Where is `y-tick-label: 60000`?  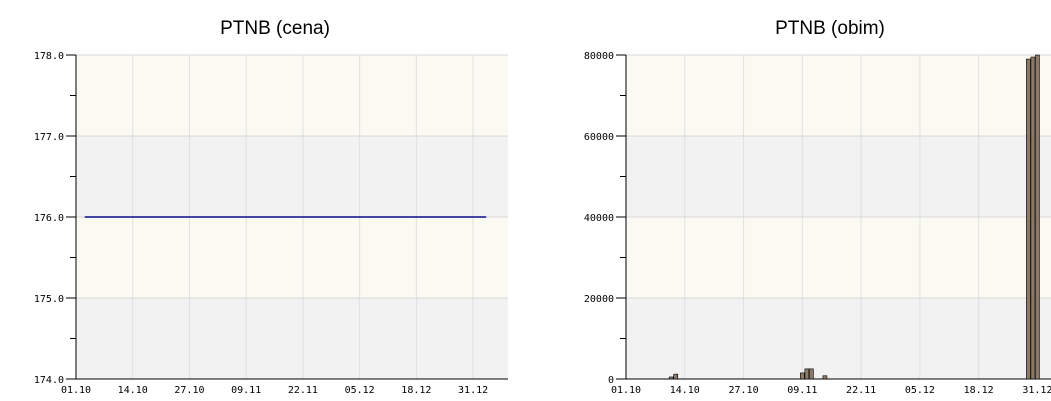 y-tick-label: 60000 is located at coordinates (599, 137).